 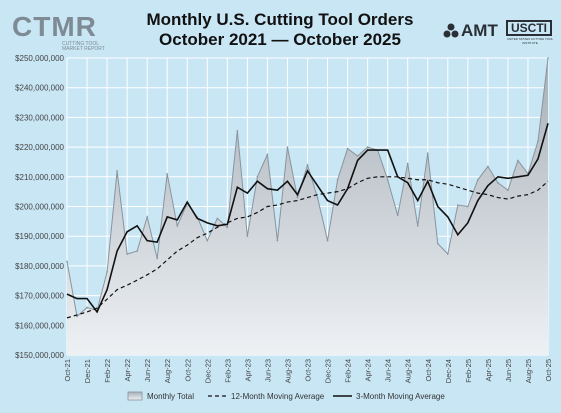 I want to click on x-tick-label: Apr-22, so click(x=127, y=370).